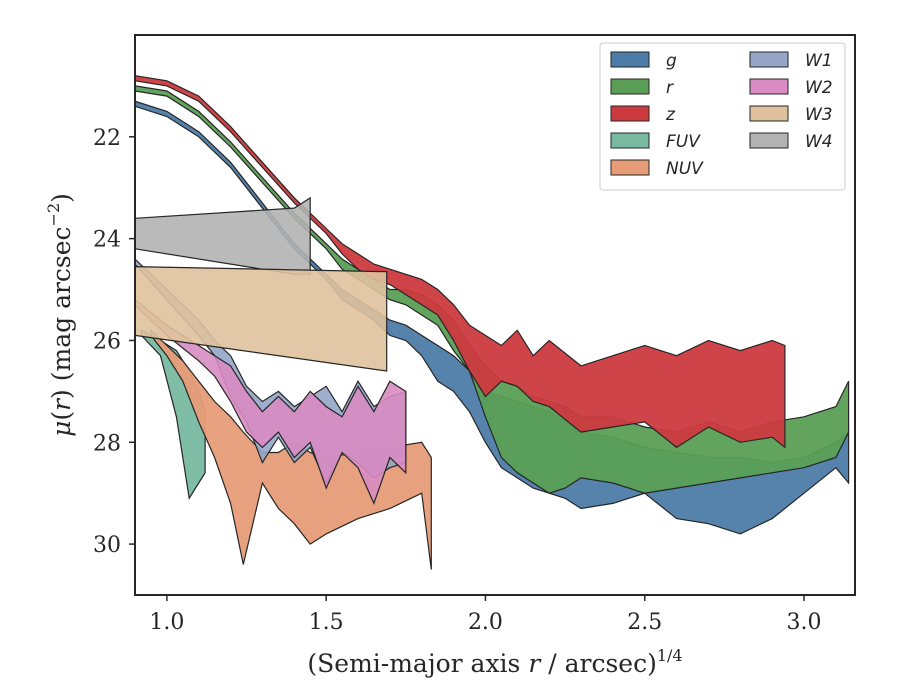 The height and width of the screenshot is (700, 900). What do you see at coordinates (804, 622) in the screenshot?
I see `x-tick-label: 3.0` at bounding box center [804, 622].